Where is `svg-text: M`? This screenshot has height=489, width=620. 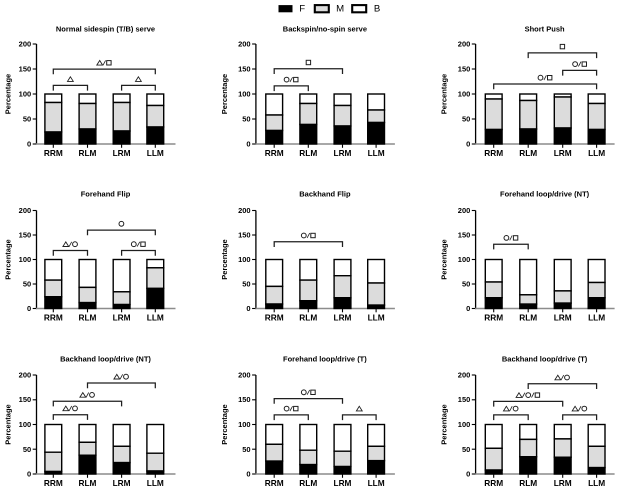
svg-text: M is located at coordinates (340, 9).